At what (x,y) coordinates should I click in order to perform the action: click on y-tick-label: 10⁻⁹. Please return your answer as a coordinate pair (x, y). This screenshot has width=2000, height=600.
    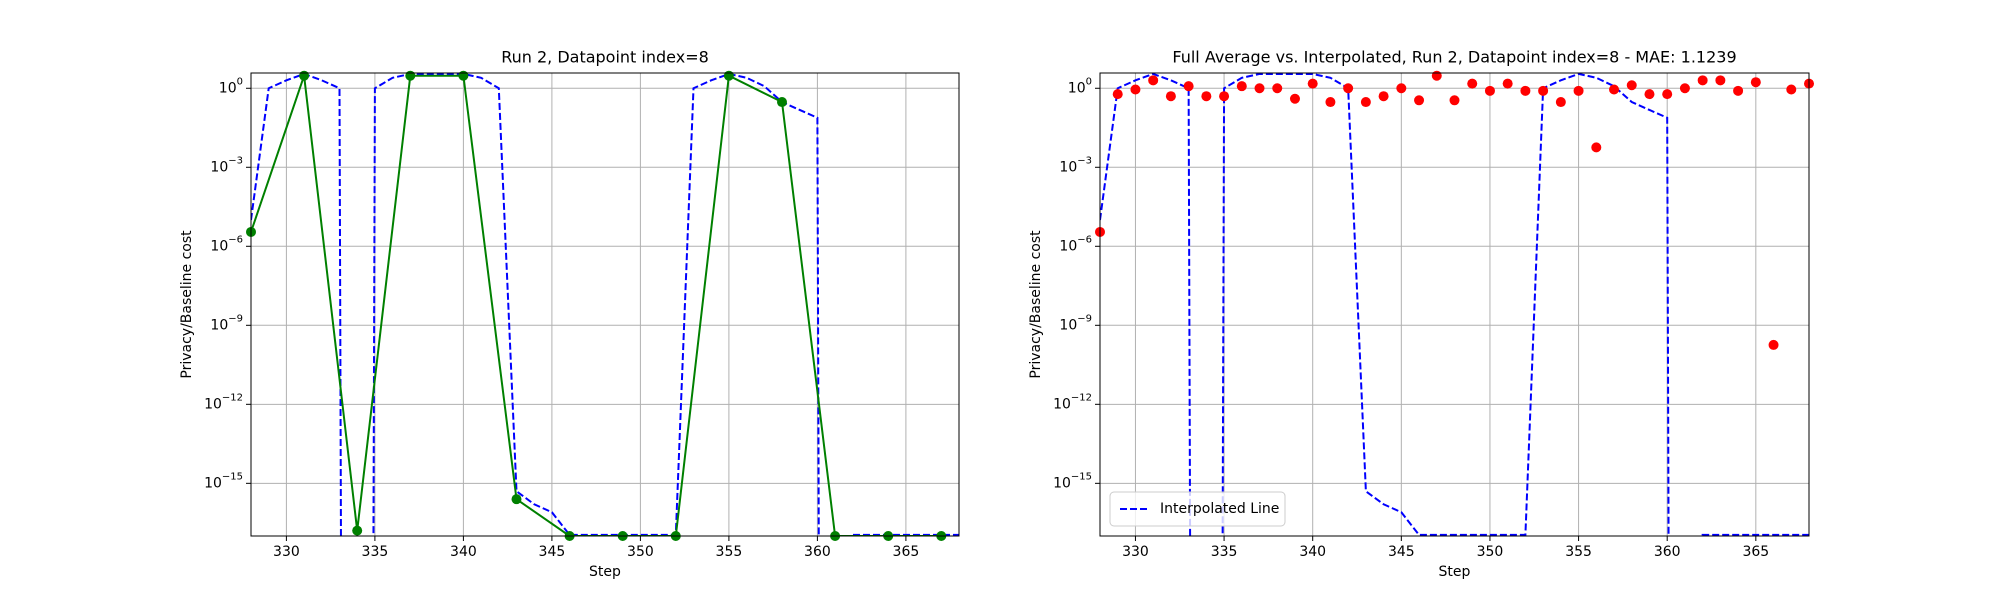
    Looking at the image, I should click on (1075, 323).